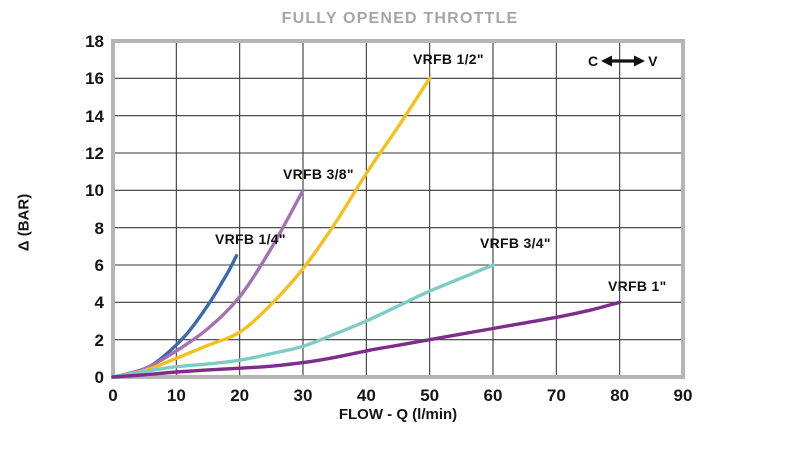 Image resolution: width=800 pixels, height=450 pixels. What do you see at coordinates (99, 303) in the screenshot?
I see `y-tick-label: 4` at bounding box center [99, 303].